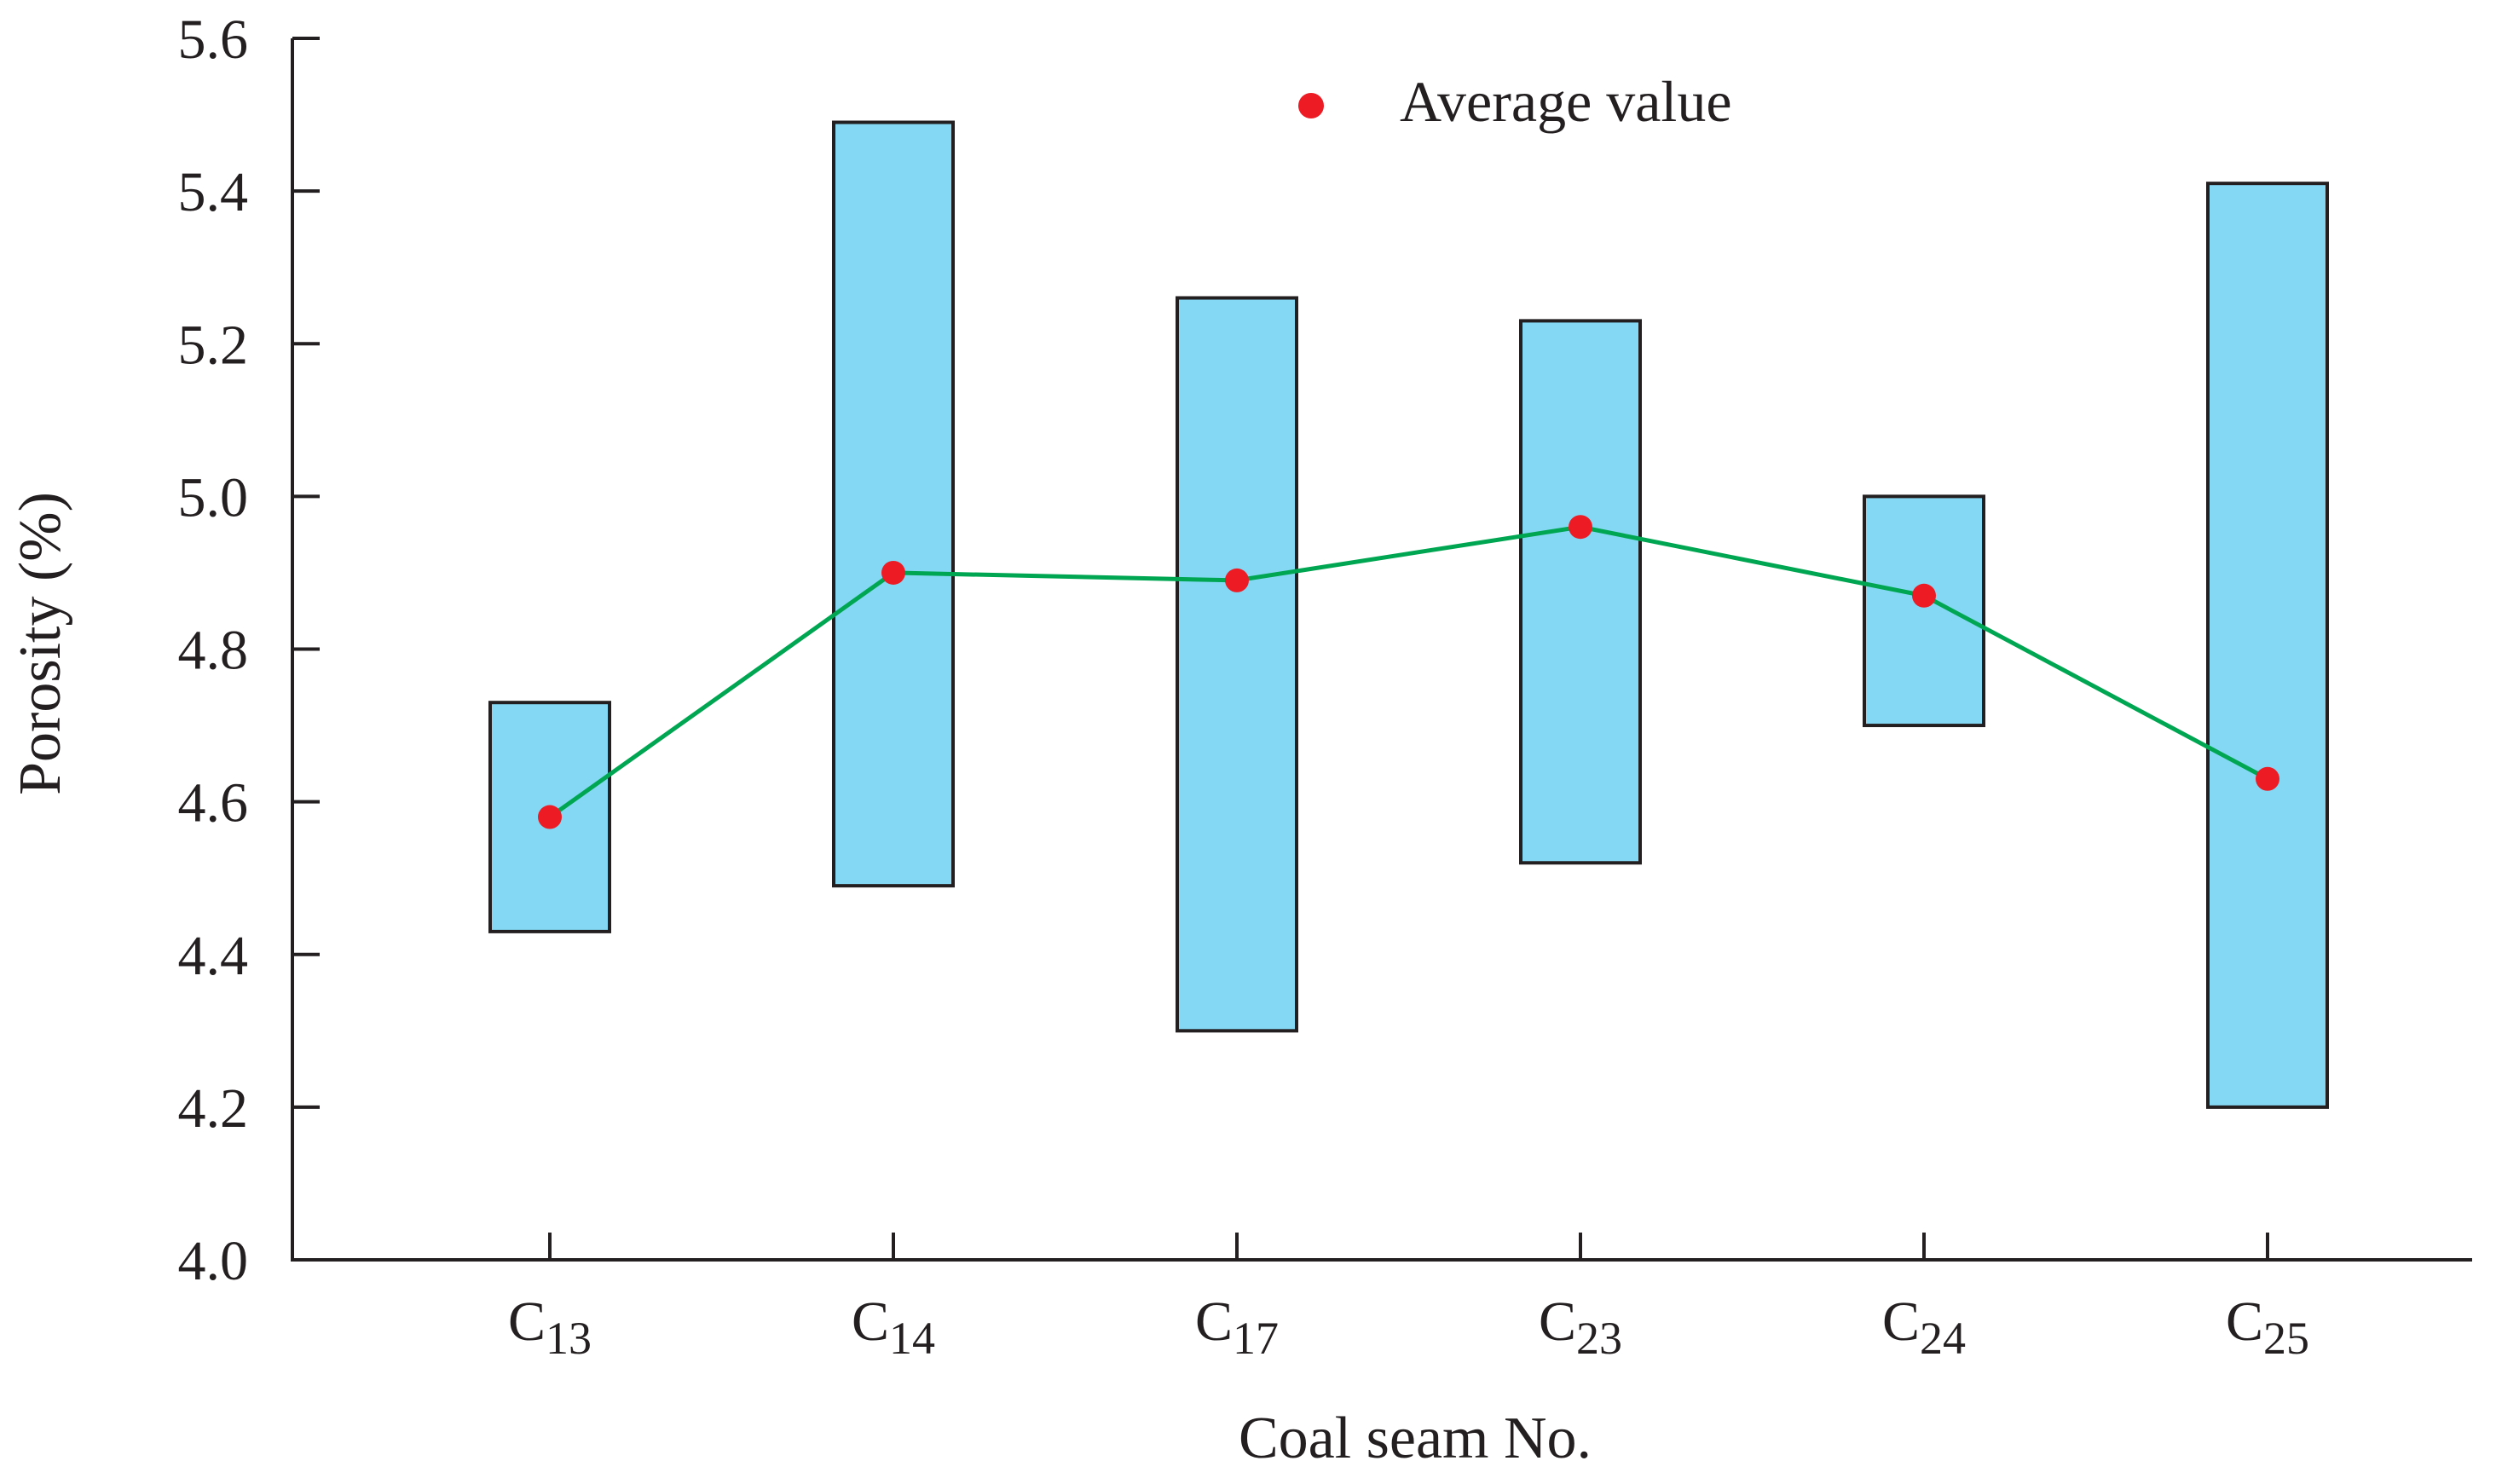  What do you see at coordinates (213, 956) in the screenshot?
I see `y-tick-label: 4.4` at bounding box center [213, 956].